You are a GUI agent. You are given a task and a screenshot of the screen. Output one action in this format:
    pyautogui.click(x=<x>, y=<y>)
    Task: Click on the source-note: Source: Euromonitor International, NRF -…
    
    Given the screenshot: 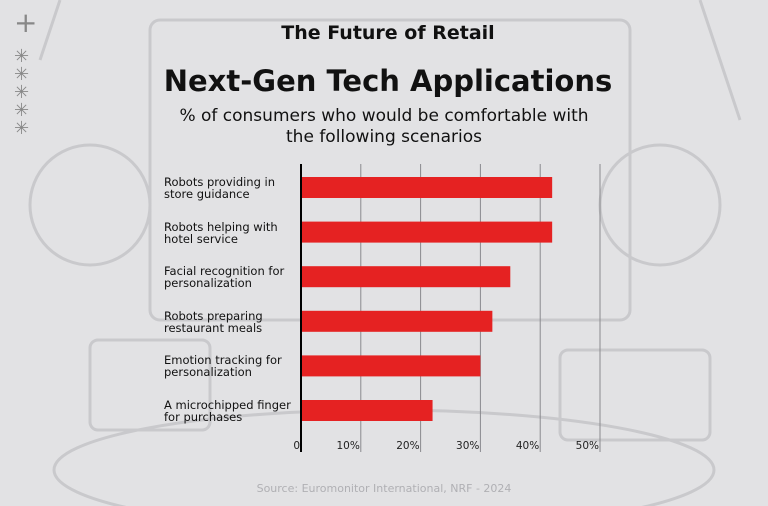 What is the action you would take?
    pyautogui.click(x=384, y=488)
    